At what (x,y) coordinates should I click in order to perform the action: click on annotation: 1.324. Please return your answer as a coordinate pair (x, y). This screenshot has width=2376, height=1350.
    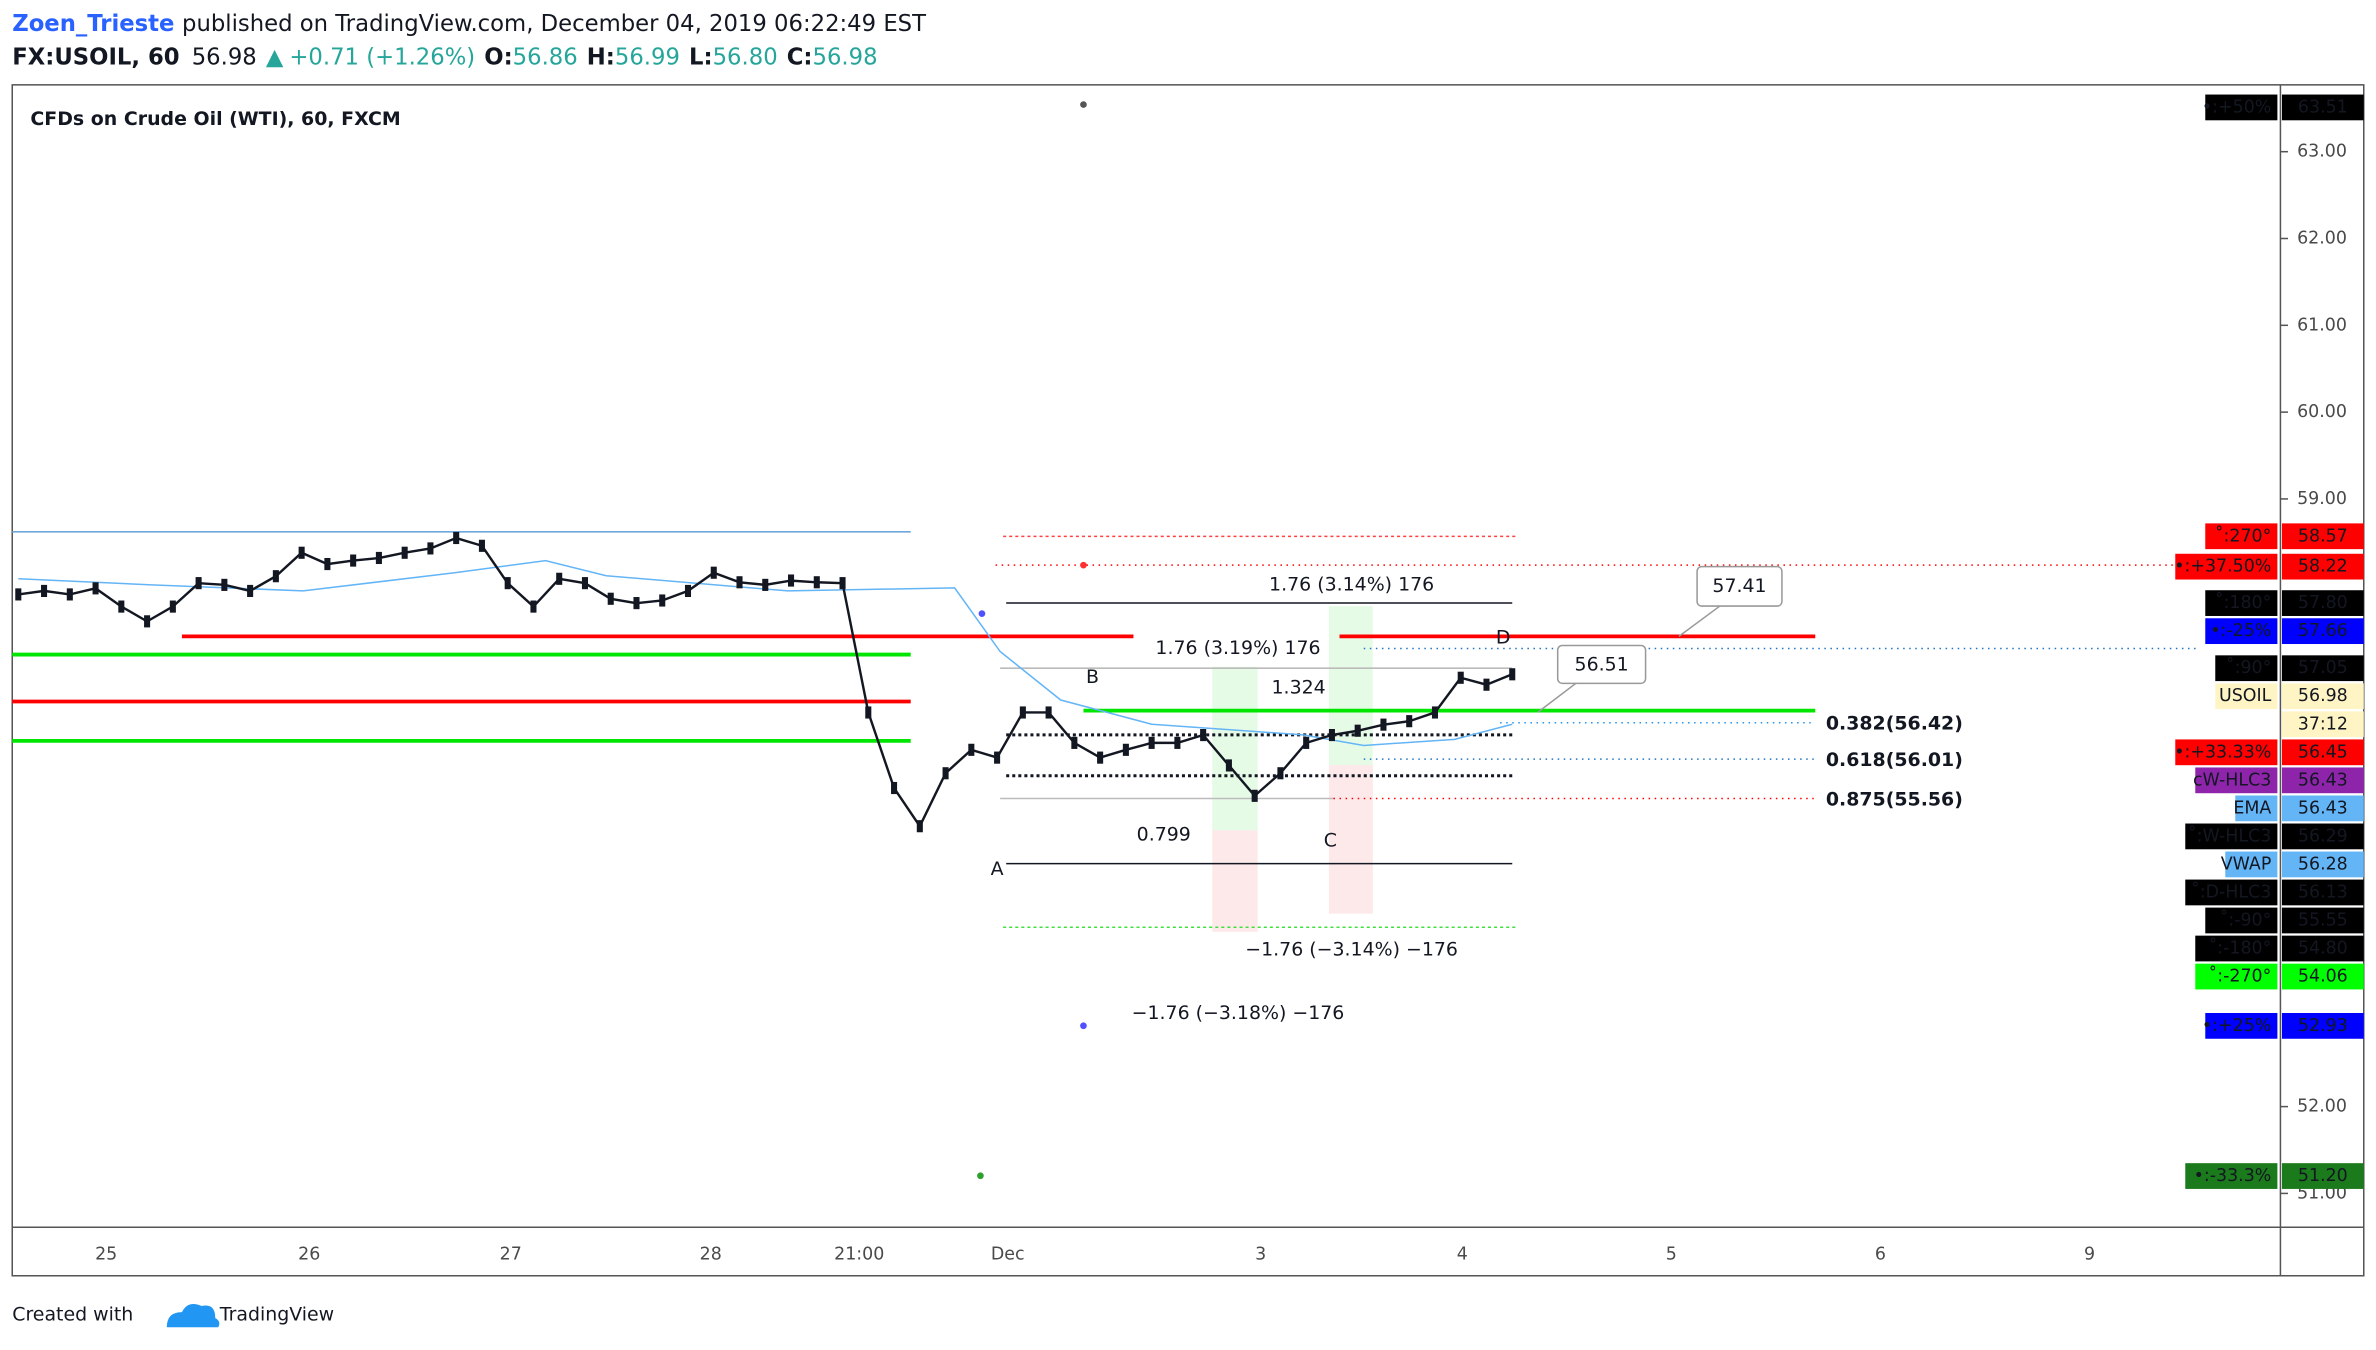
    Looking at the image, I should click on (1299, 687).